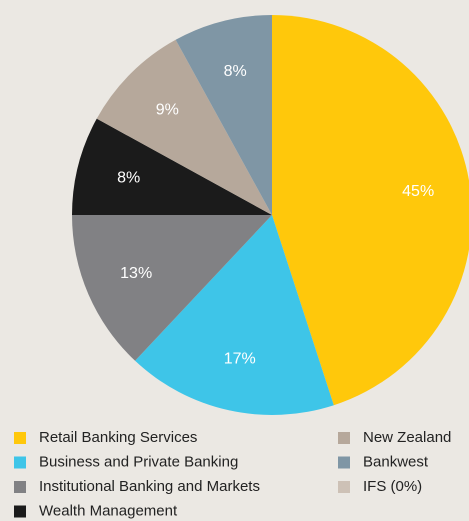 This screenshot has height=521, width=469. I want to click on legend-text: Retail Banking Services, so click(118, 437).